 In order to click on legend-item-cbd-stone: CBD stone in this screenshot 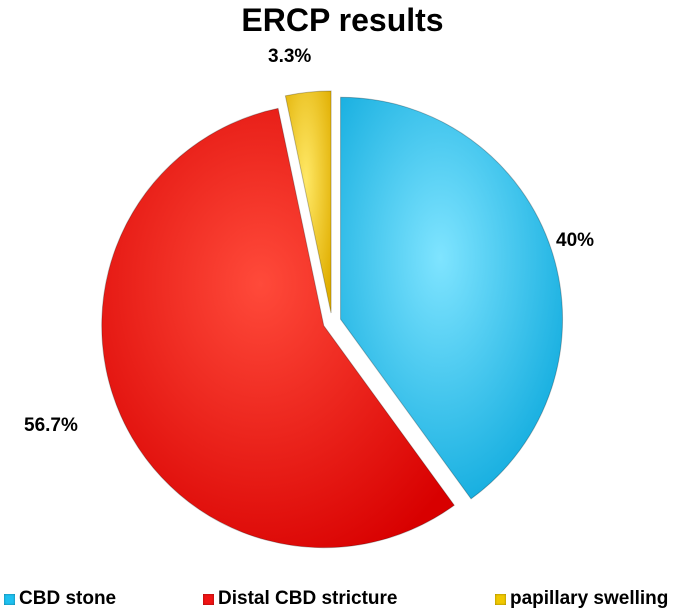, I will do `click(60, 599)`.